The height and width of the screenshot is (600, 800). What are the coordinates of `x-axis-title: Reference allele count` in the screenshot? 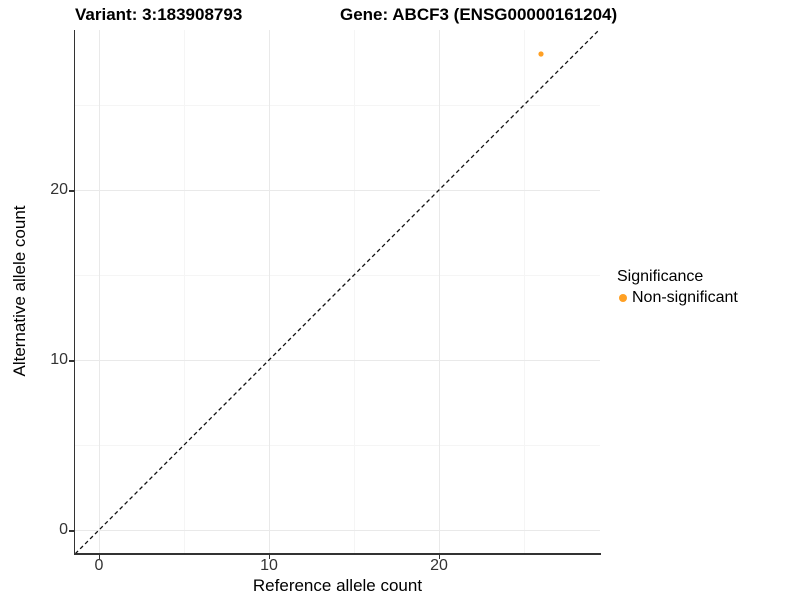 It's located at (337, 585).